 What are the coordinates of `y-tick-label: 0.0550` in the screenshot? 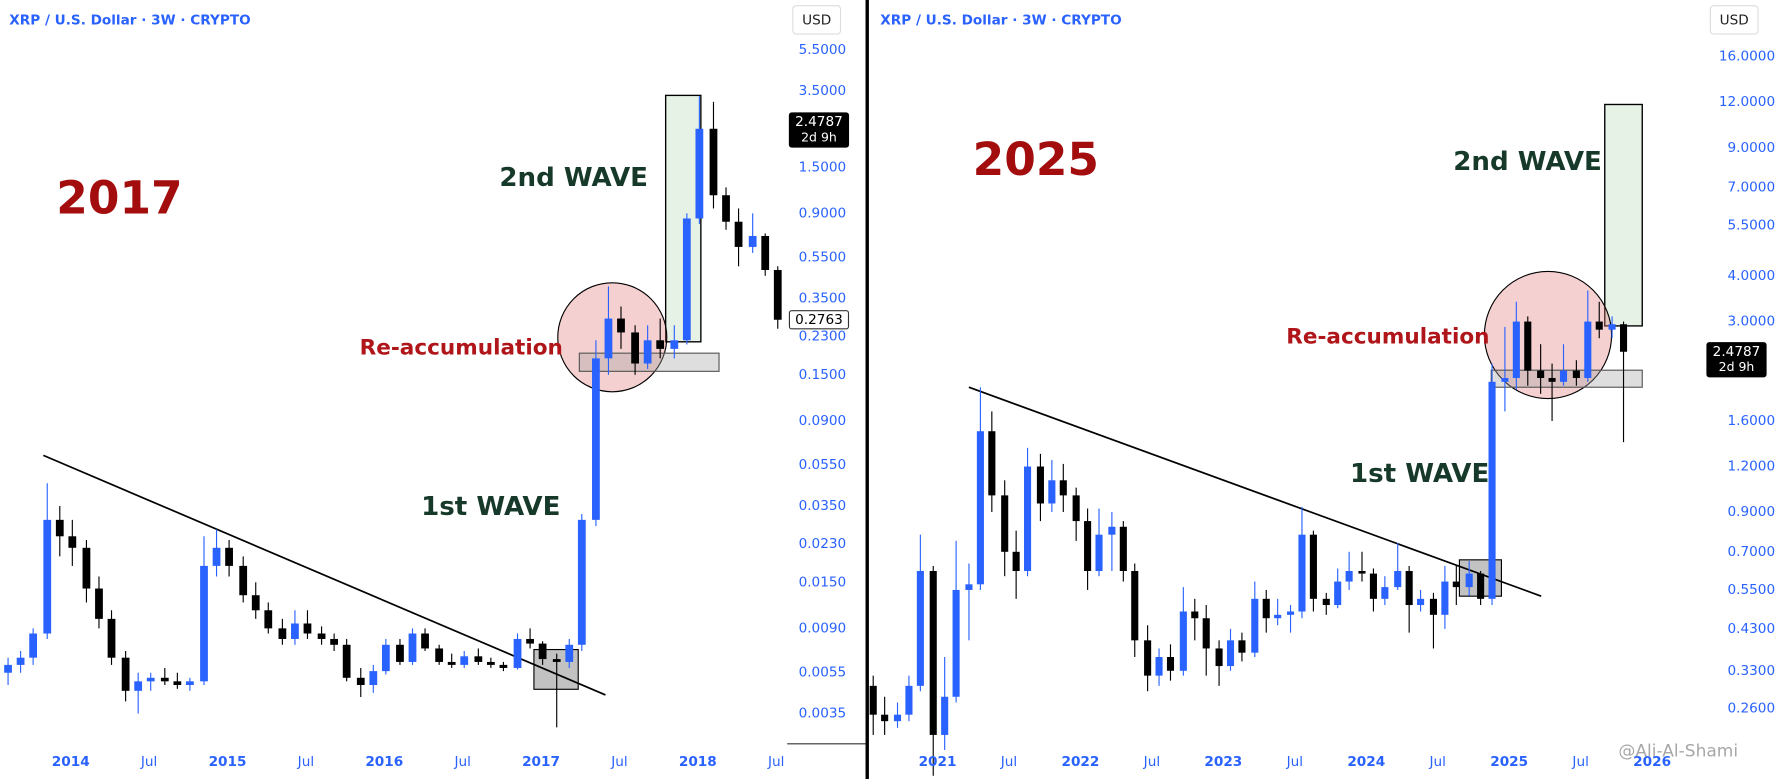 It's located at (823, 465).